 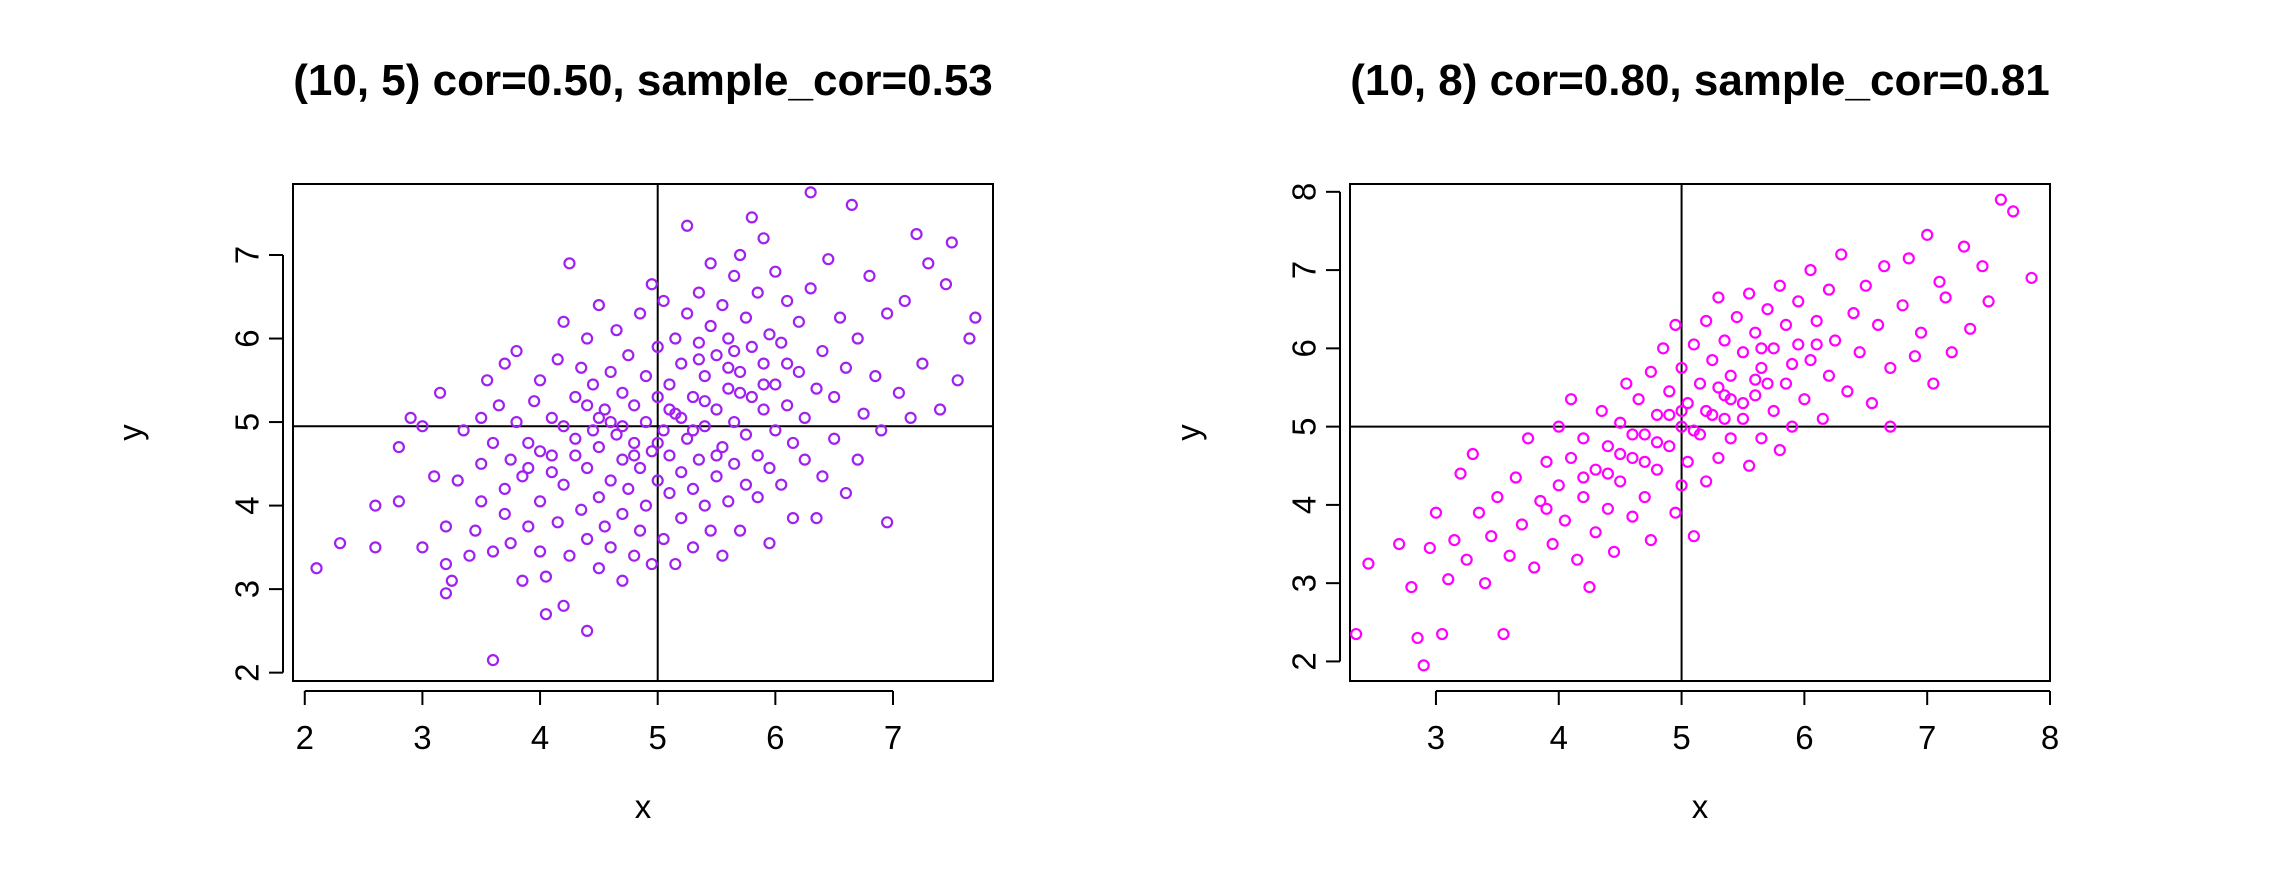 I want to click on y-axis-title: y, so click(x=130, y=432).